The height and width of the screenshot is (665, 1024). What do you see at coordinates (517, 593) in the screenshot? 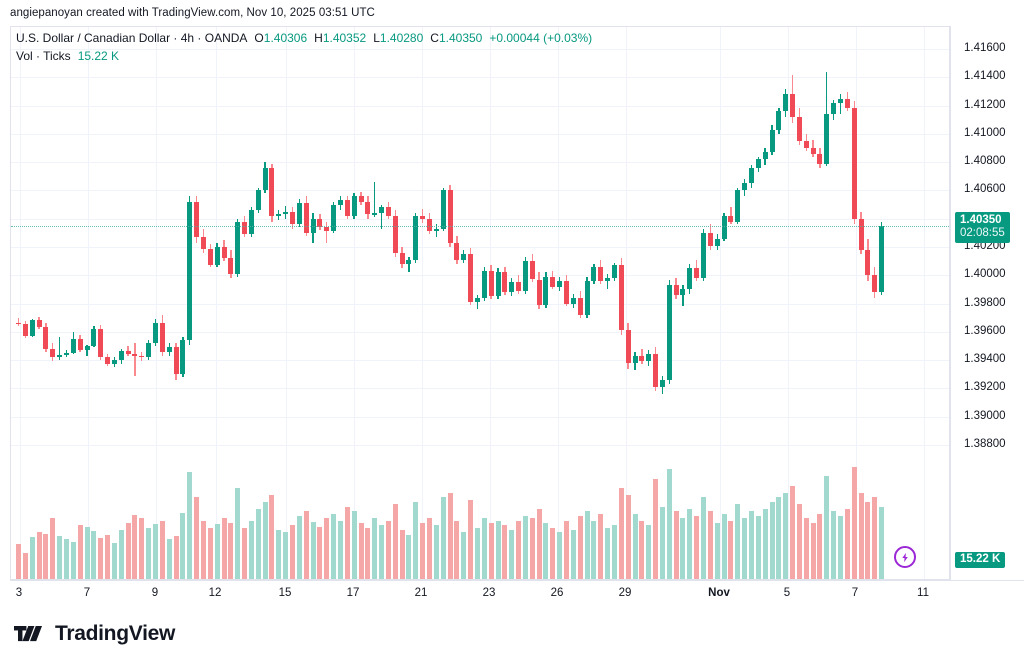
I see `time-axis: 3 7 9 12 15 17 21 23 26 29 Nov 5 7 11` at bounding box center [517, 593].